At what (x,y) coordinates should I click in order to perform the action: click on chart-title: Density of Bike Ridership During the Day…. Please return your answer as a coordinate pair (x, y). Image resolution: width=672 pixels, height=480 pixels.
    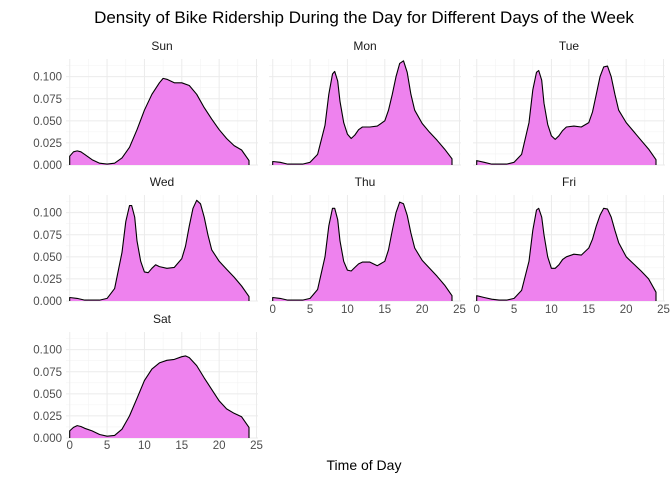
    Looking at the image, I should click on (364, 17).